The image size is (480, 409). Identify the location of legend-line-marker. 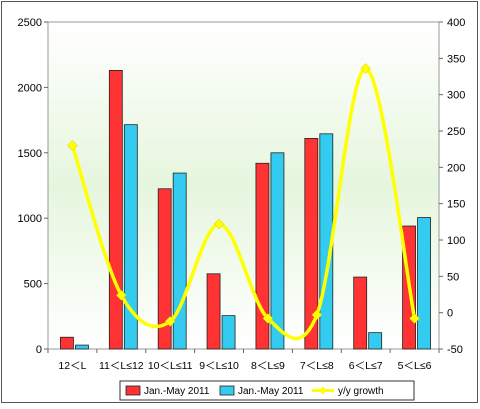
(323, 390).